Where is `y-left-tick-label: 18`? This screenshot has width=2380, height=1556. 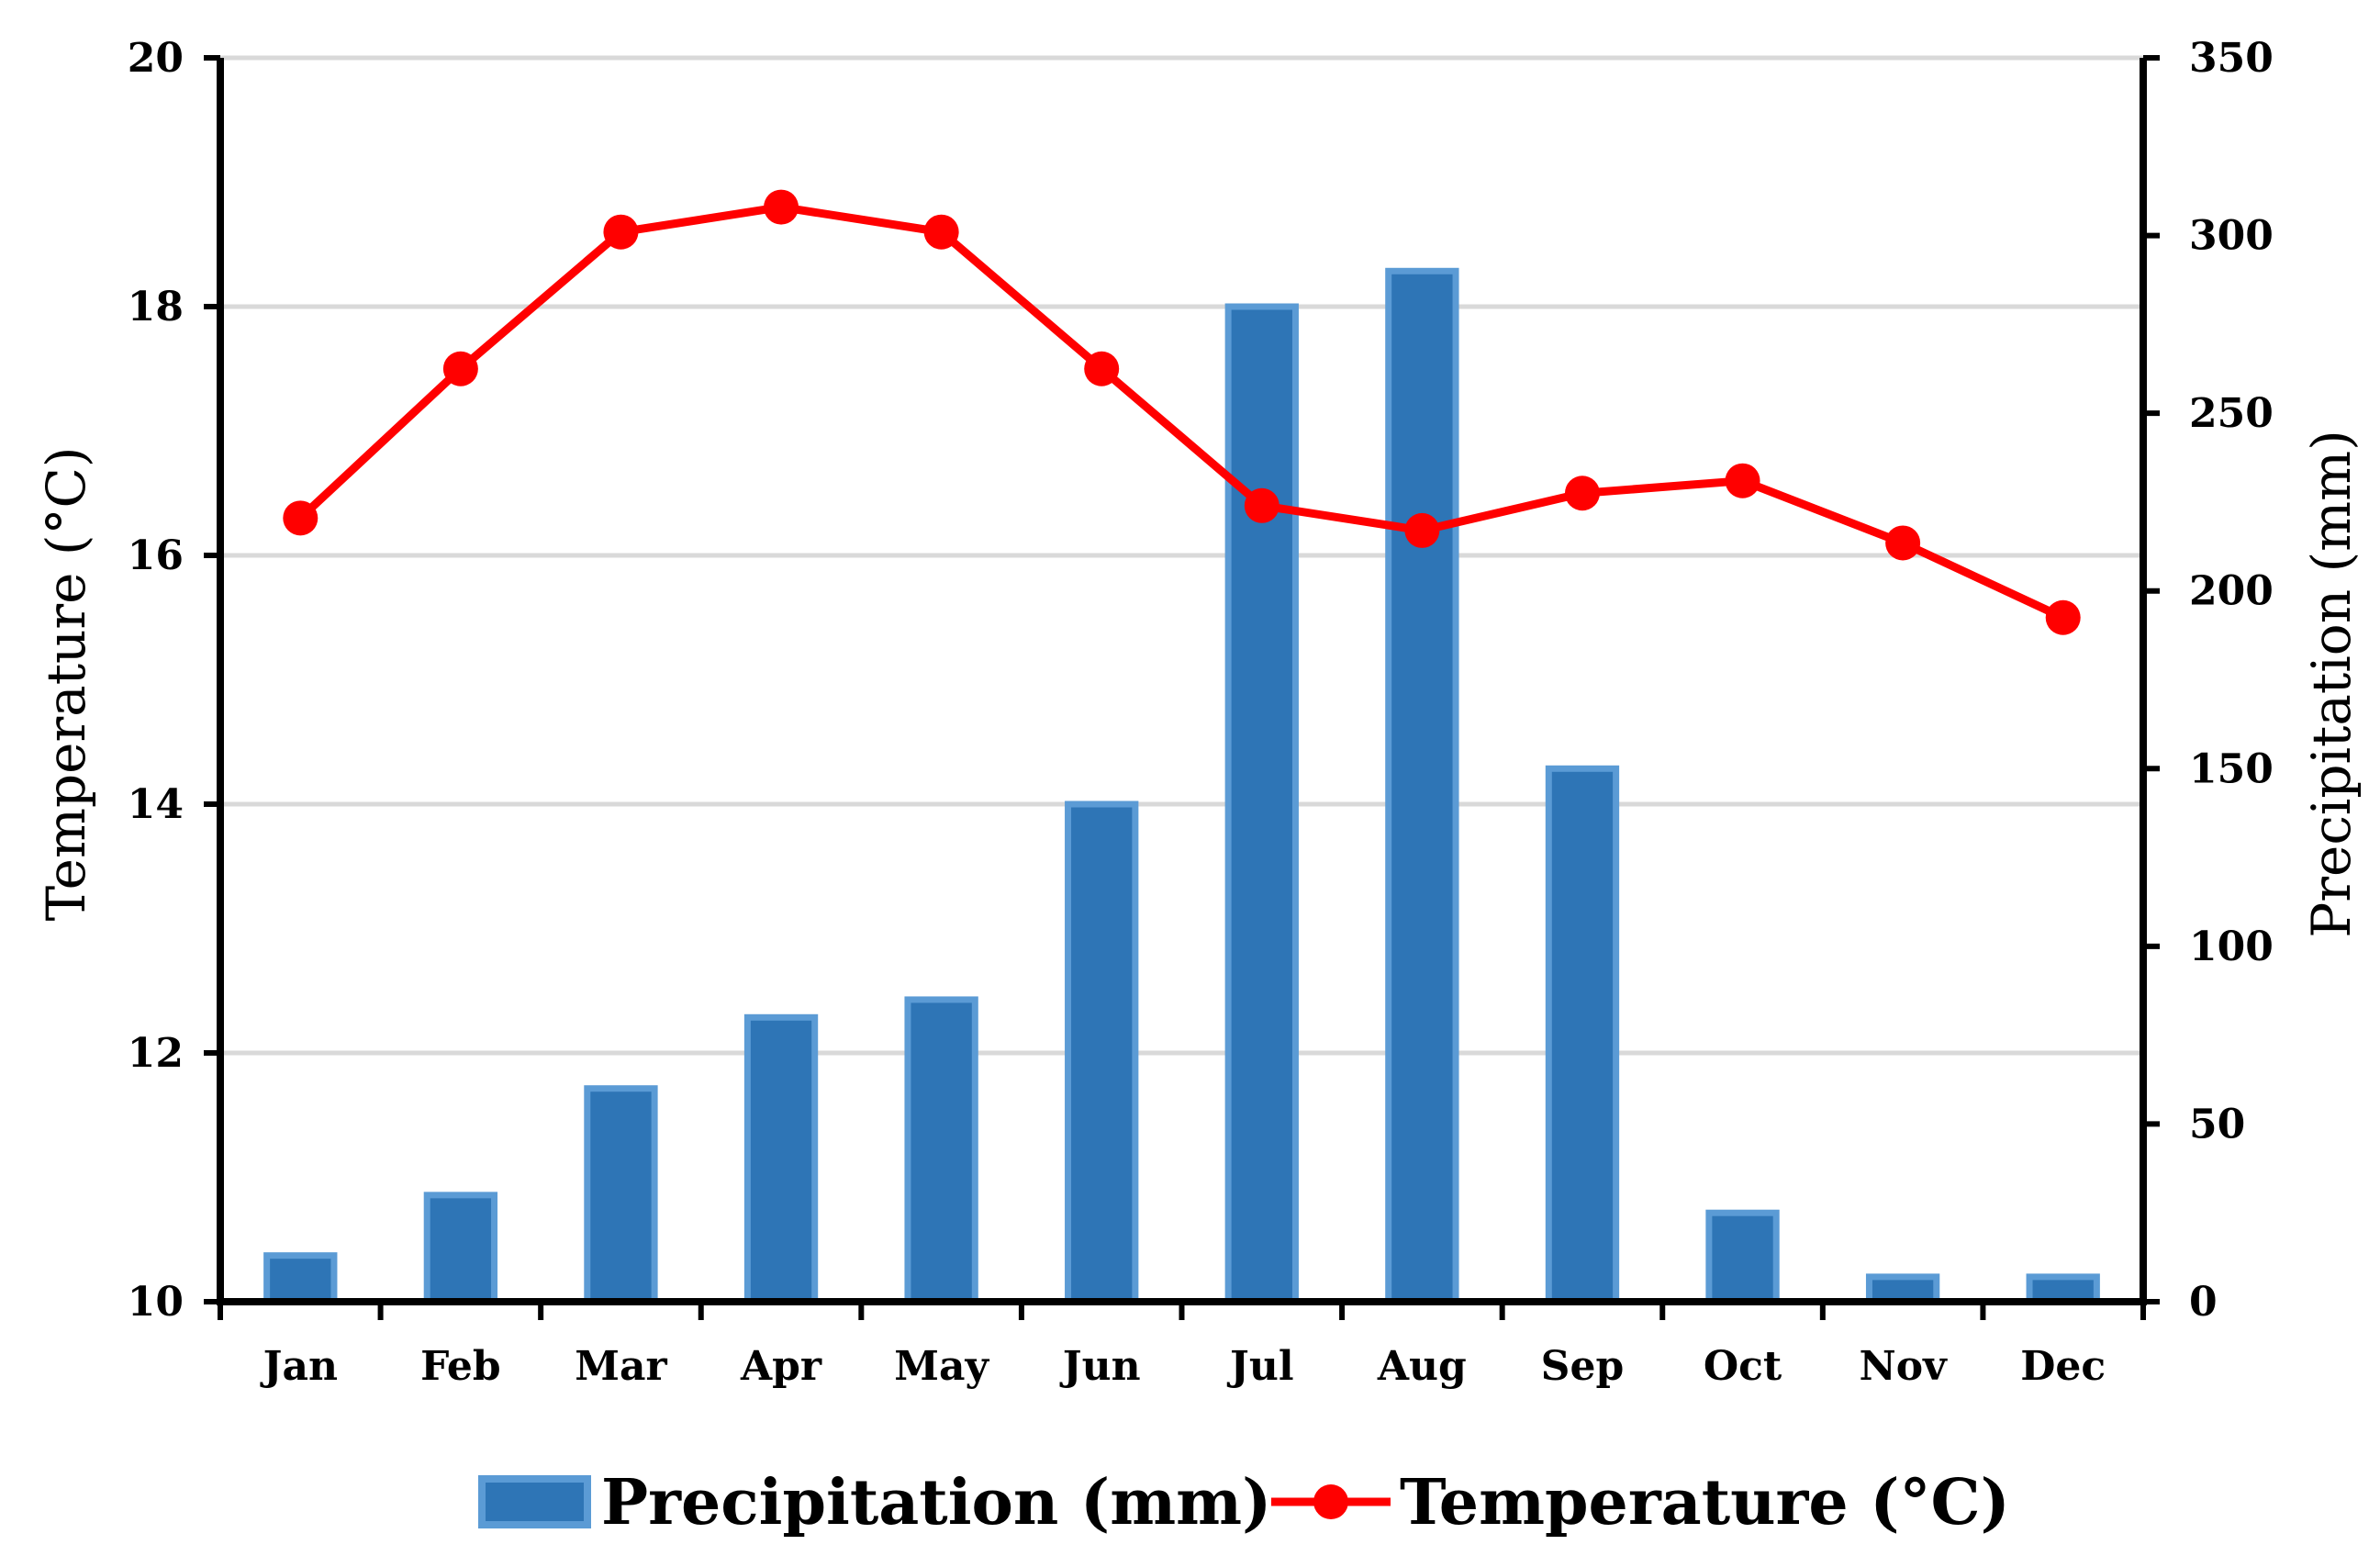
y-left-tick-label: 18 is located at coordinates (156, 307).